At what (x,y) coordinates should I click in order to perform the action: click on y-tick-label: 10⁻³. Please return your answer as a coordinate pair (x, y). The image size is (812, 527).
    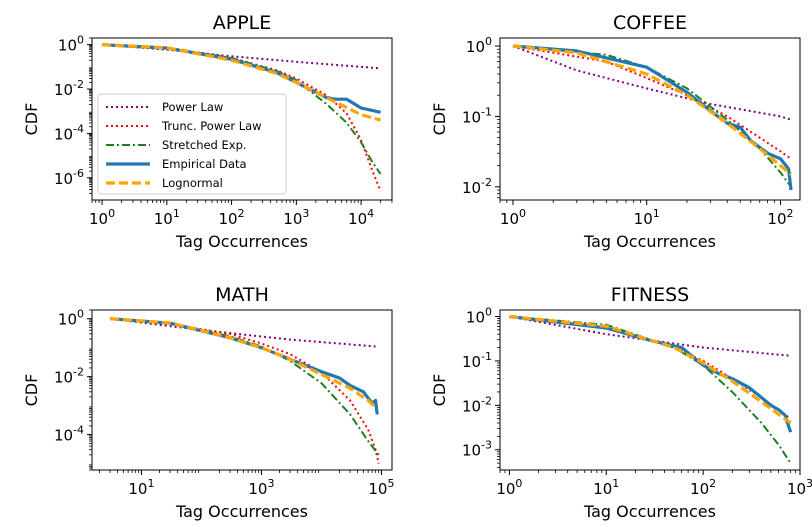
    Looking at the image, I should click on (477, 449).